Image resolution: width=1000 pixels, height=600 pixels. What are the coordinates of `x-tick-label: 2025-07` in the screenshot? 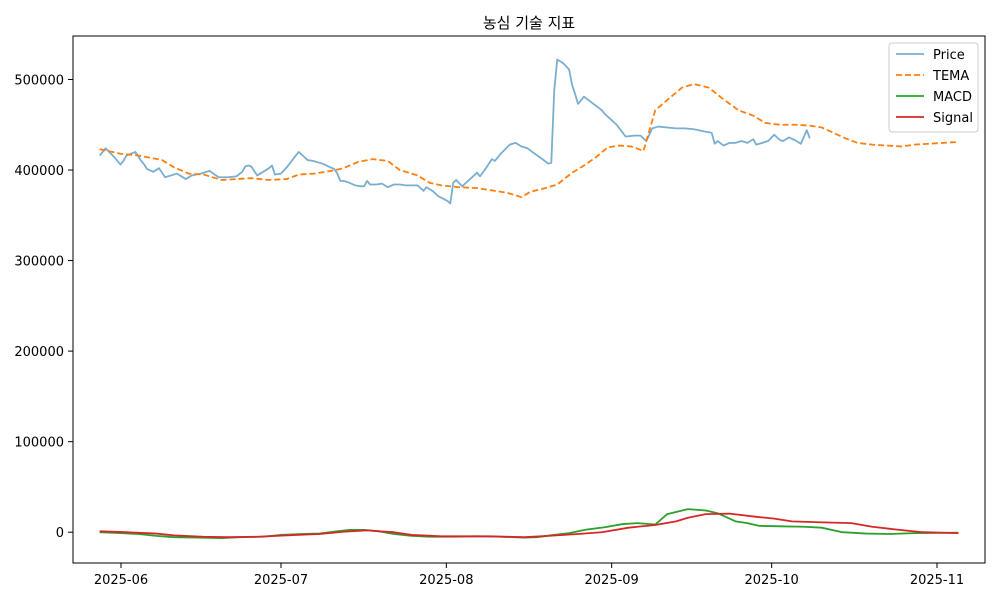 It's located at (281, 580).